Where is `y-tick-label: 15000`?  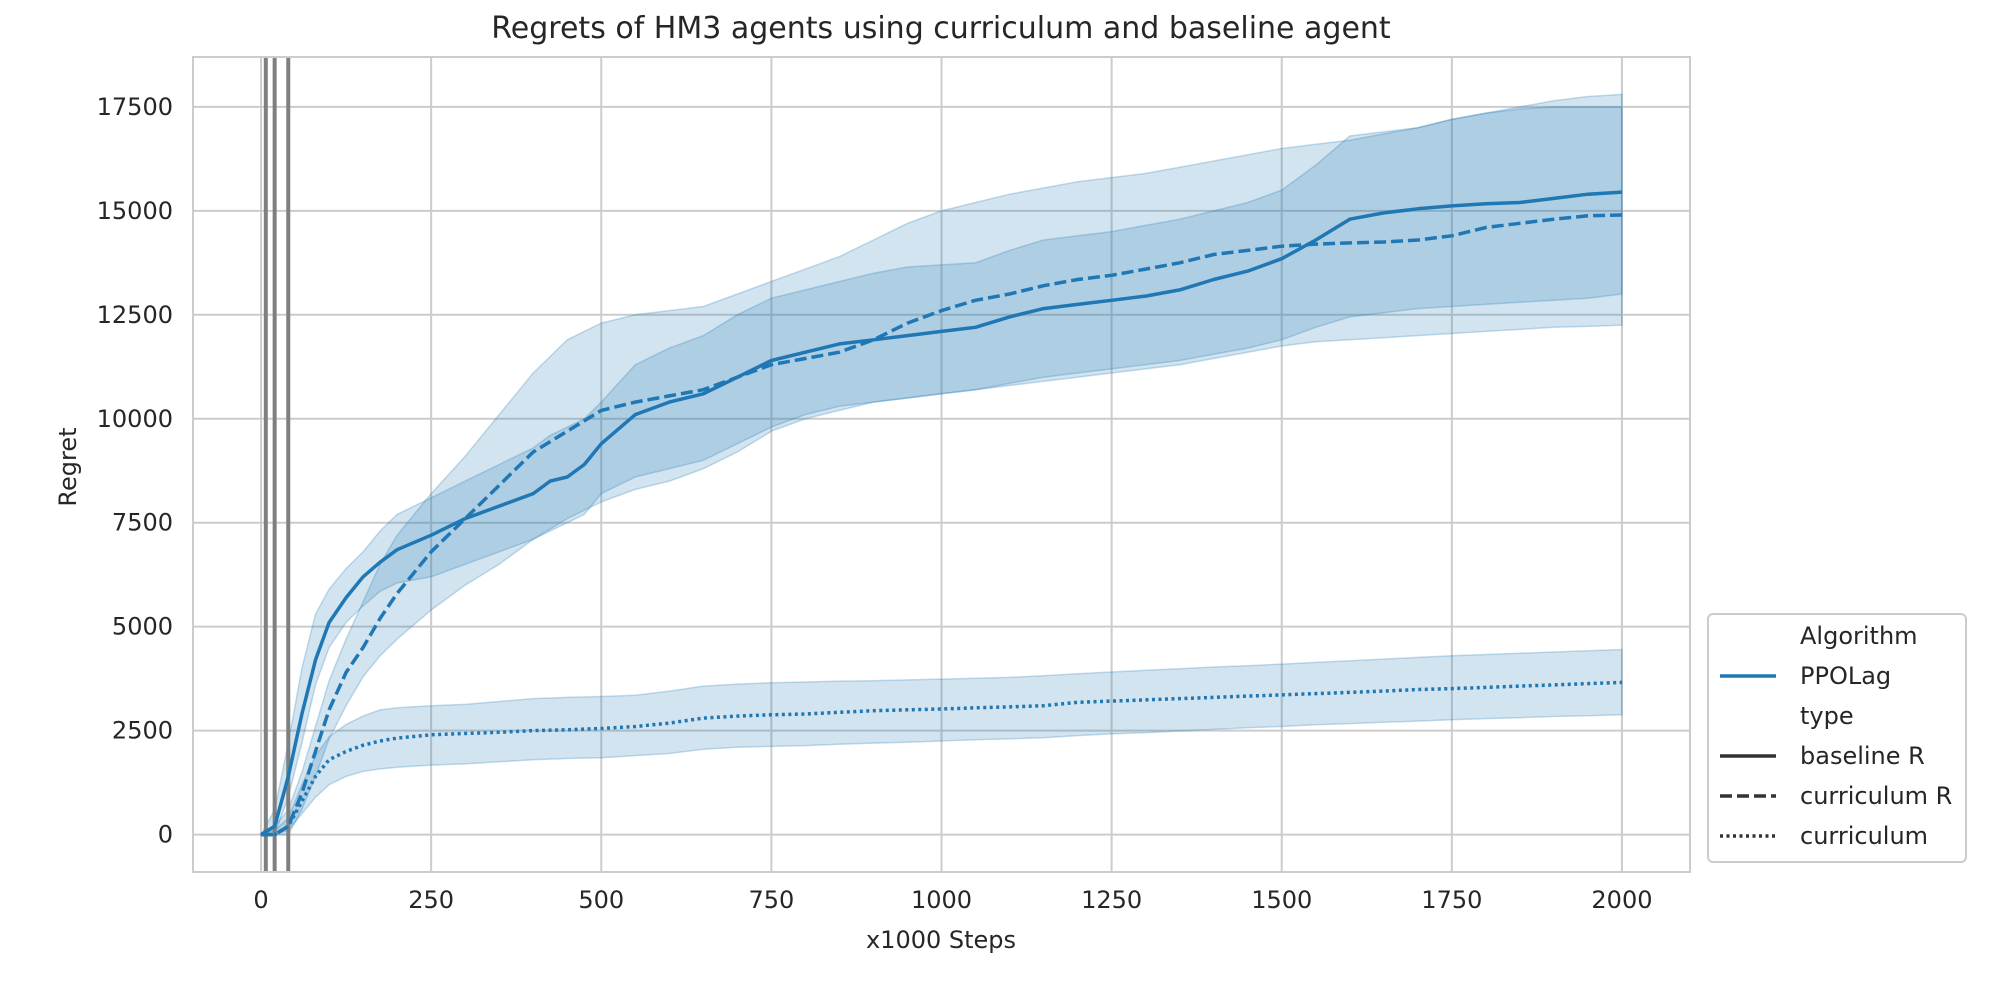 y-tick-label: 15000 is located at coordinates (135, 211).